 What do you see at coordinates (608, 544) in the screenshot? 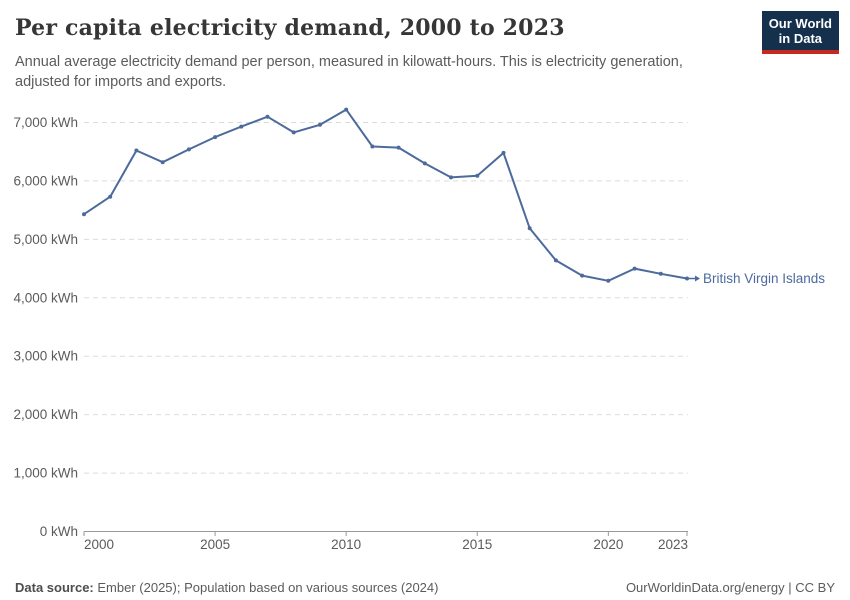
I see `svg-text: 2020` at bounding box center [608, 544].